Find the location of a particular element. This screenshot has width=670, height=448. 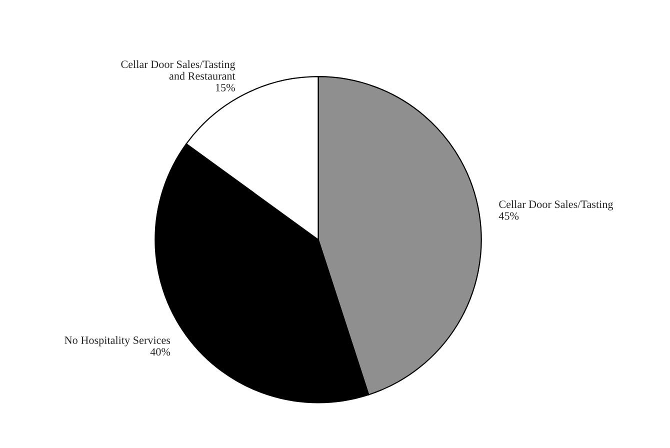

data-label: 15% is located at coordinates (225, 88).